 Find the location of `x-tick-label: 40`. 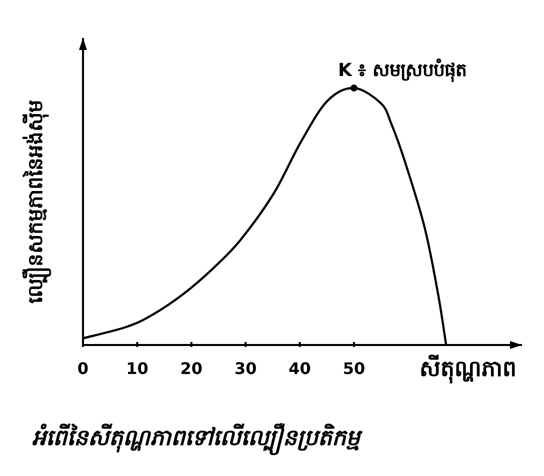

x-tick-label: 40 is located at coordinates (299, 368).